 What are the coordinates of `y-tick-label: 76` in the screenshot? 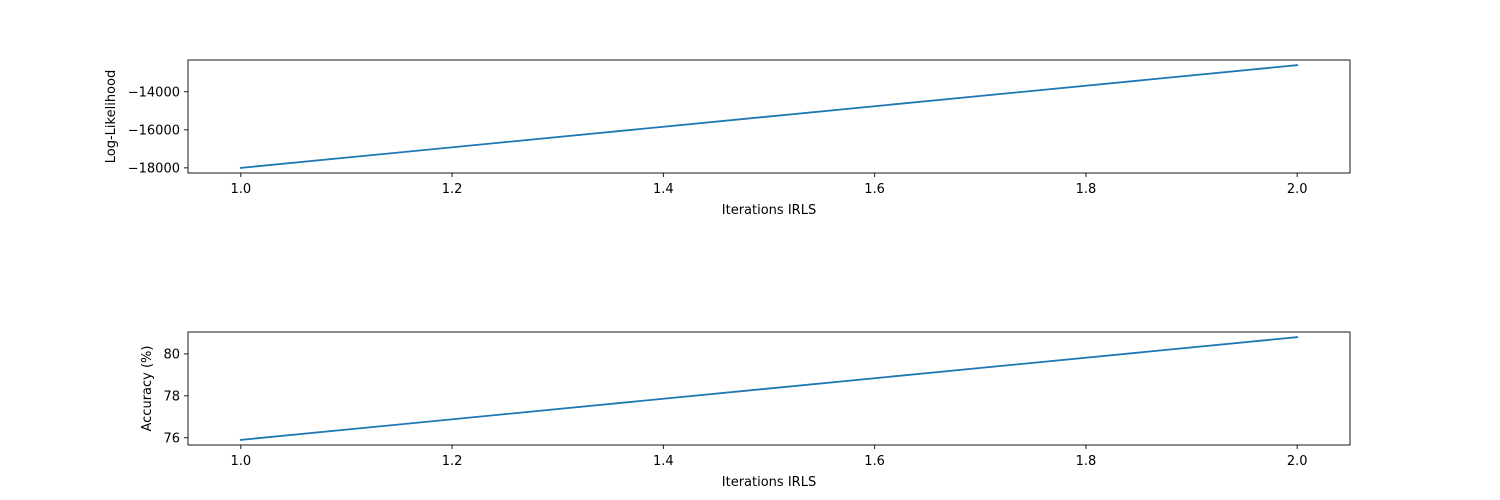 It's located at (171, 438).